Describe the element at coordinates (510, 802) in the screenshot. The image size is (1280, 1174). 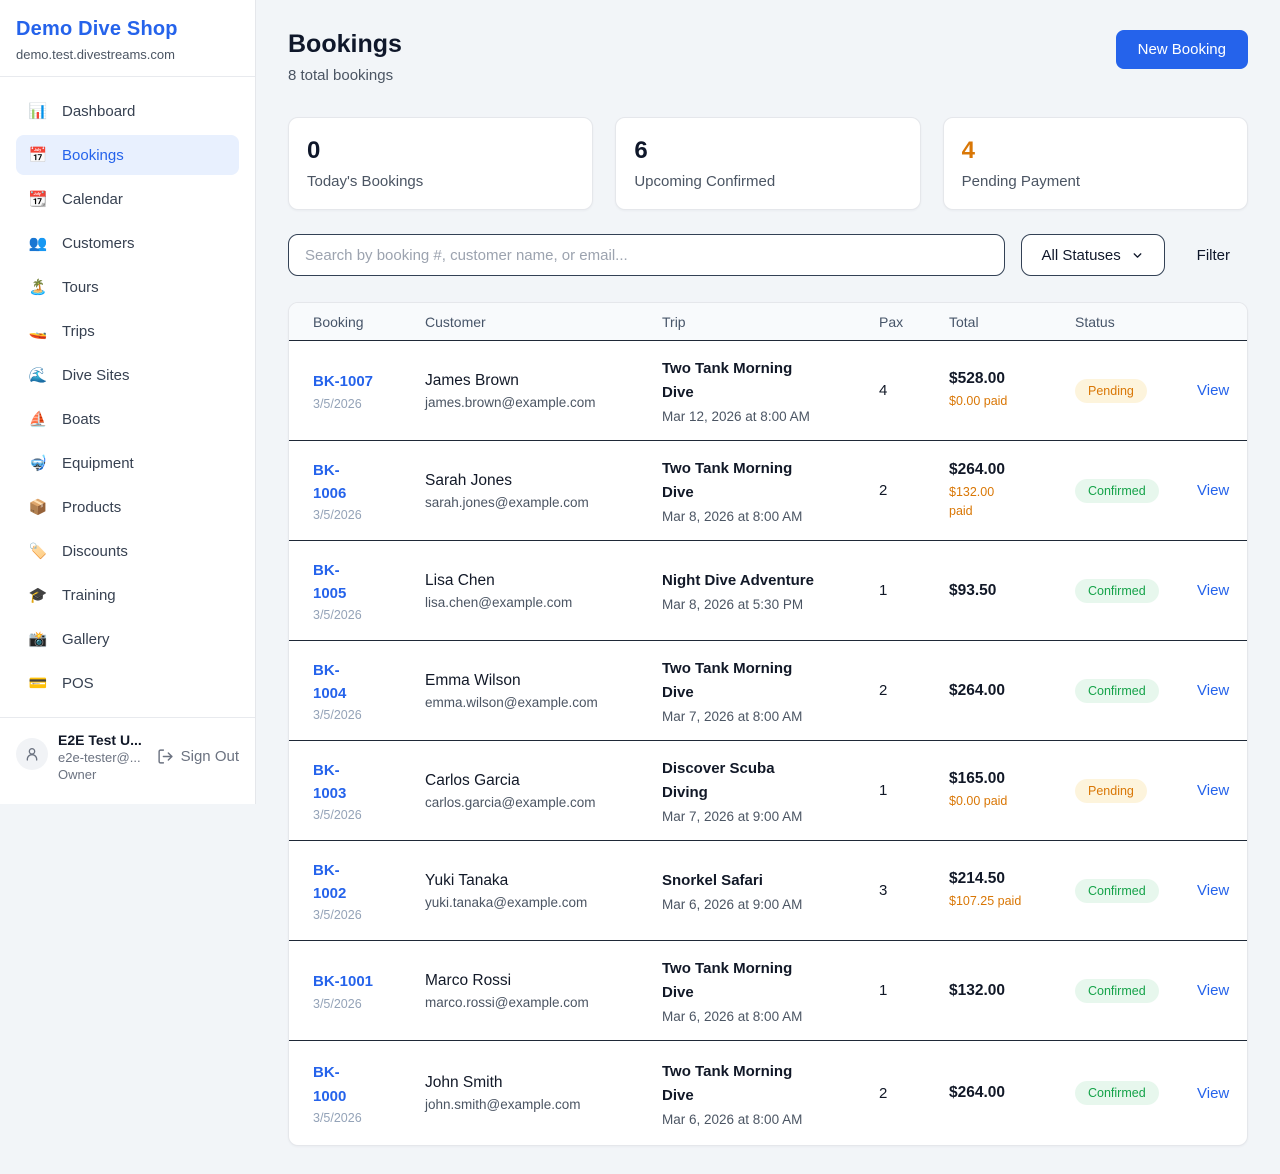
I see `customer-email: carlos.garcia@example.com` at that location.